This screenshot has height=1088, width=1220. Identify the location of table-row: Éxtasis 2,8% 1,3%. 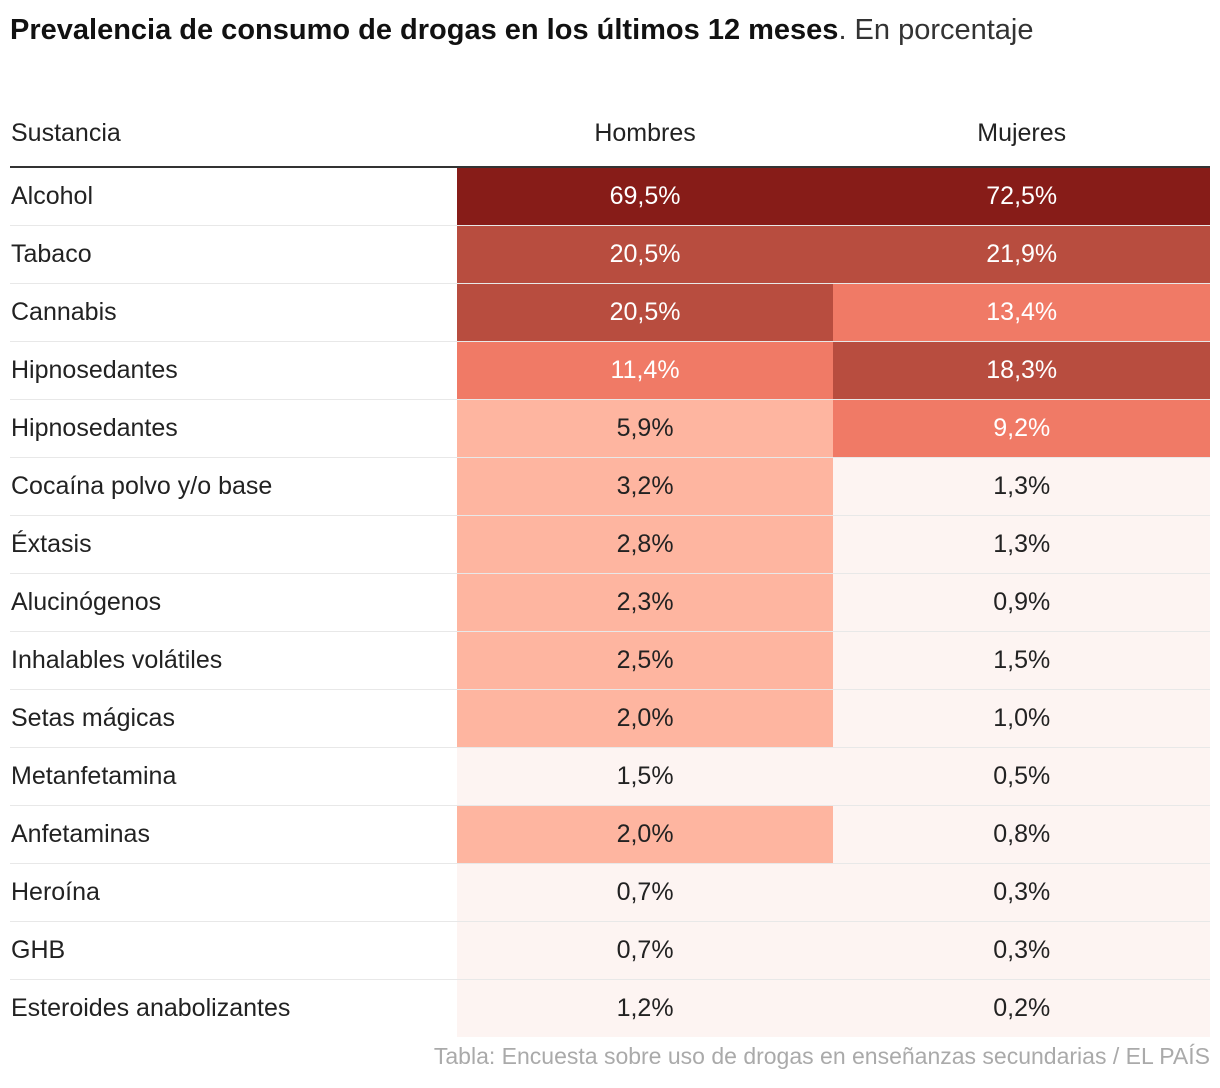
(610, 544).